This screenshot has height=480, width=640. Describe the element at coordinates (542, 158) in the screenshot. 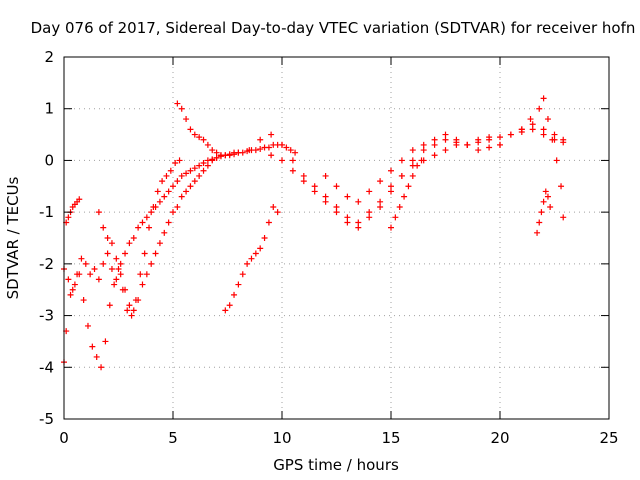

I see `series-track-k` at that location.